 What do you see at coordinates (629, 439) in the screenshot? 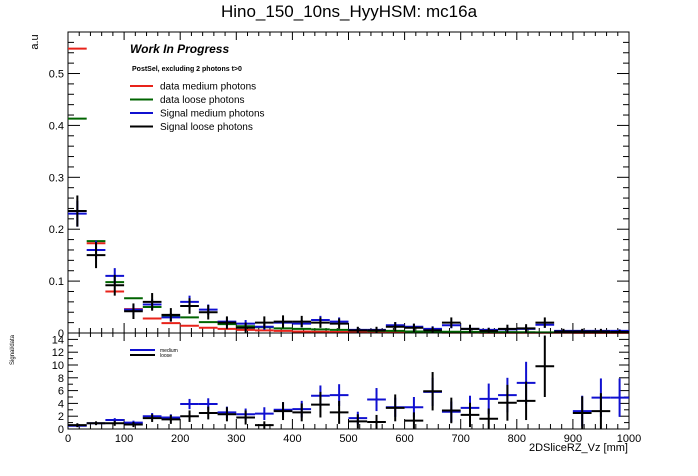
I see `x-tick-label: 1000` at bounding box center [629, 439].